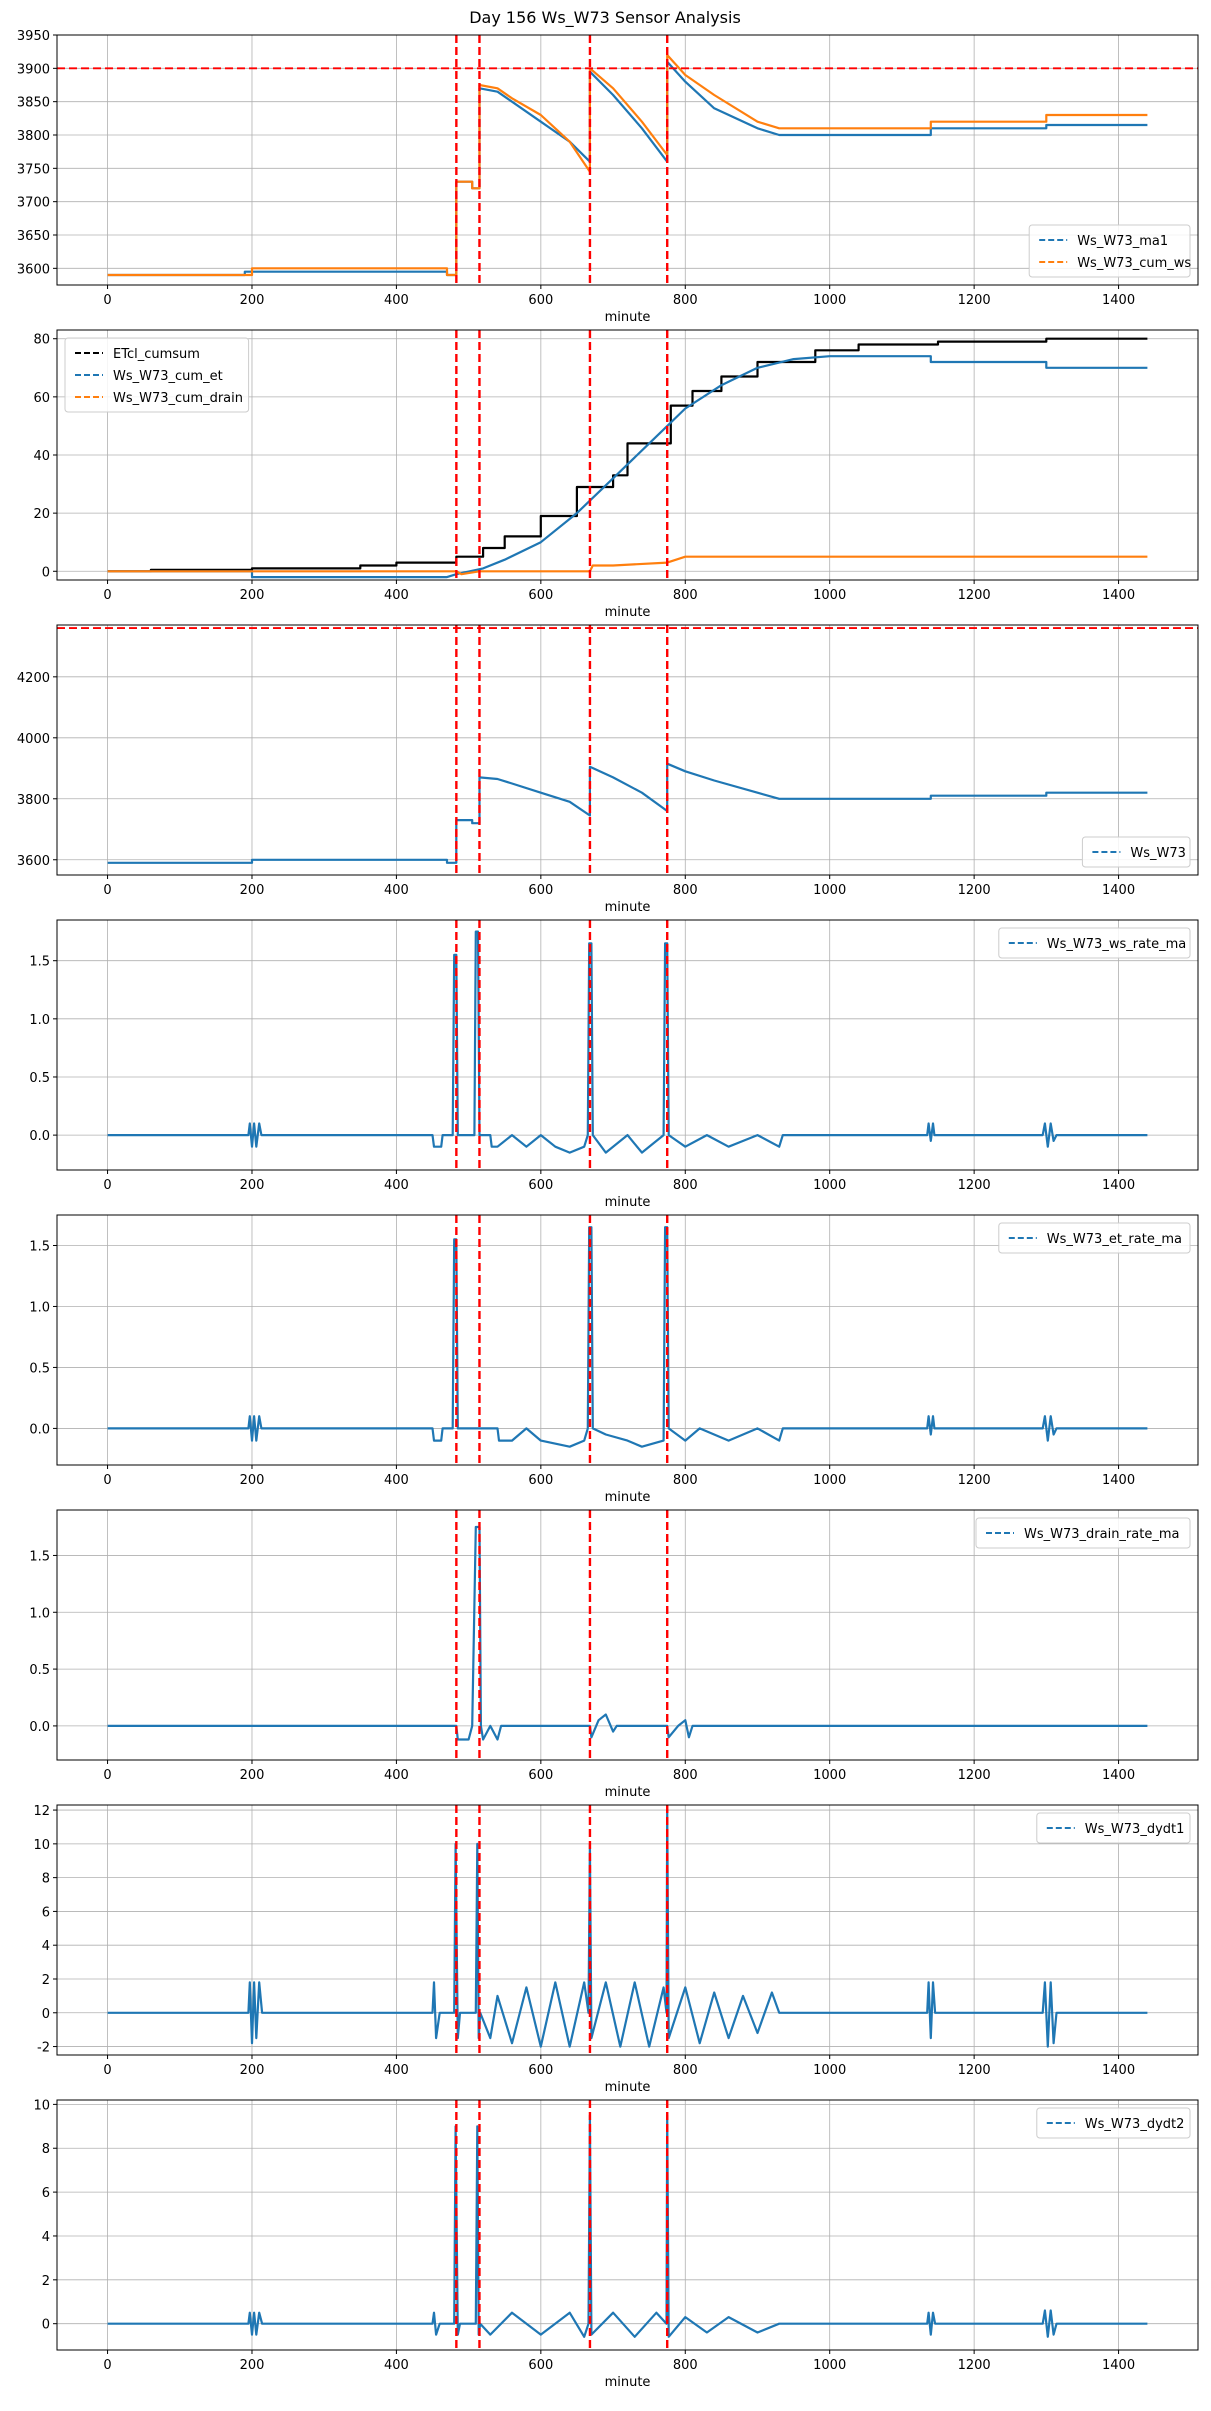 This screenshot has height=2411, width=1211. I want to click on y-tick-label: 3900, so click(33, 69).